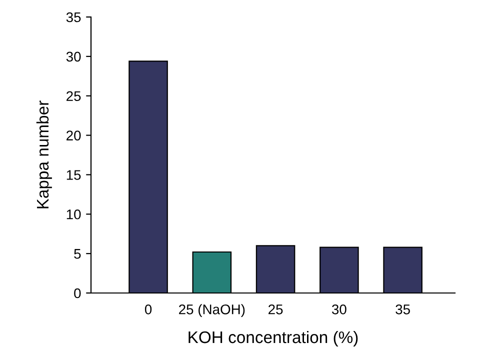 The image size is (479, 360). What do you see at coordinates (148, 309) in the screenshot?
I see `x-tick-label: 0` at bounding box center [148, 309].